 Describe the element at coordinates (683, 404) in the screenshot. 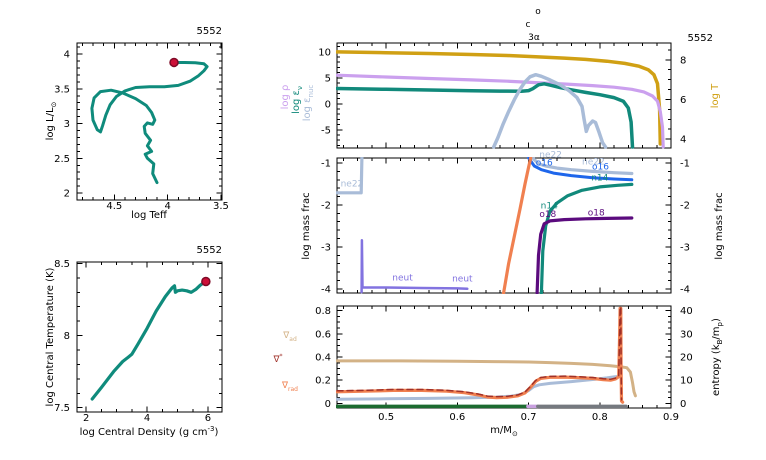

I see `gradients-entropy-rtick-label: 0` at that location.